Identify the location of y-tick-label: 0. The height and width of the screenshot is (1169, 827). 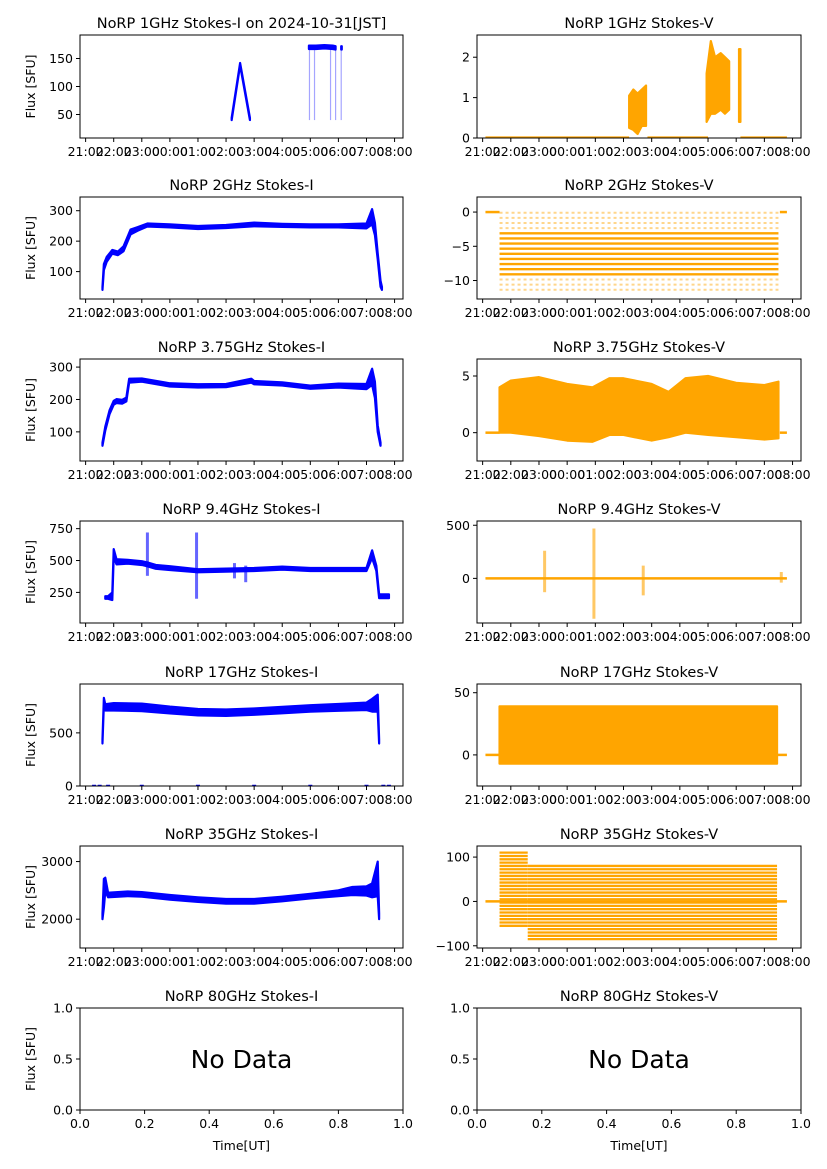
(466, 901).